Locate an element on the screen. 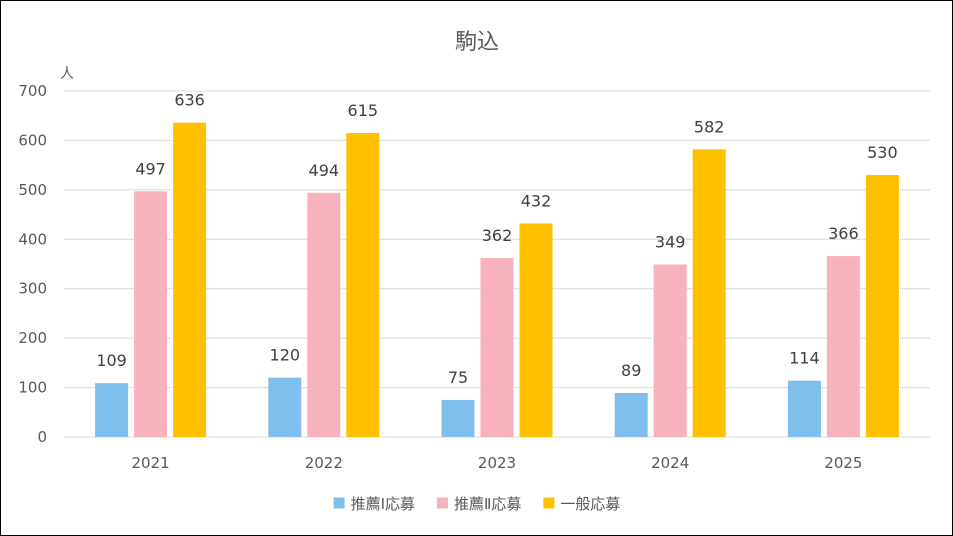 This screenshot has width=953, height=536. data-label: 349 is located at coordinates (670, 241).